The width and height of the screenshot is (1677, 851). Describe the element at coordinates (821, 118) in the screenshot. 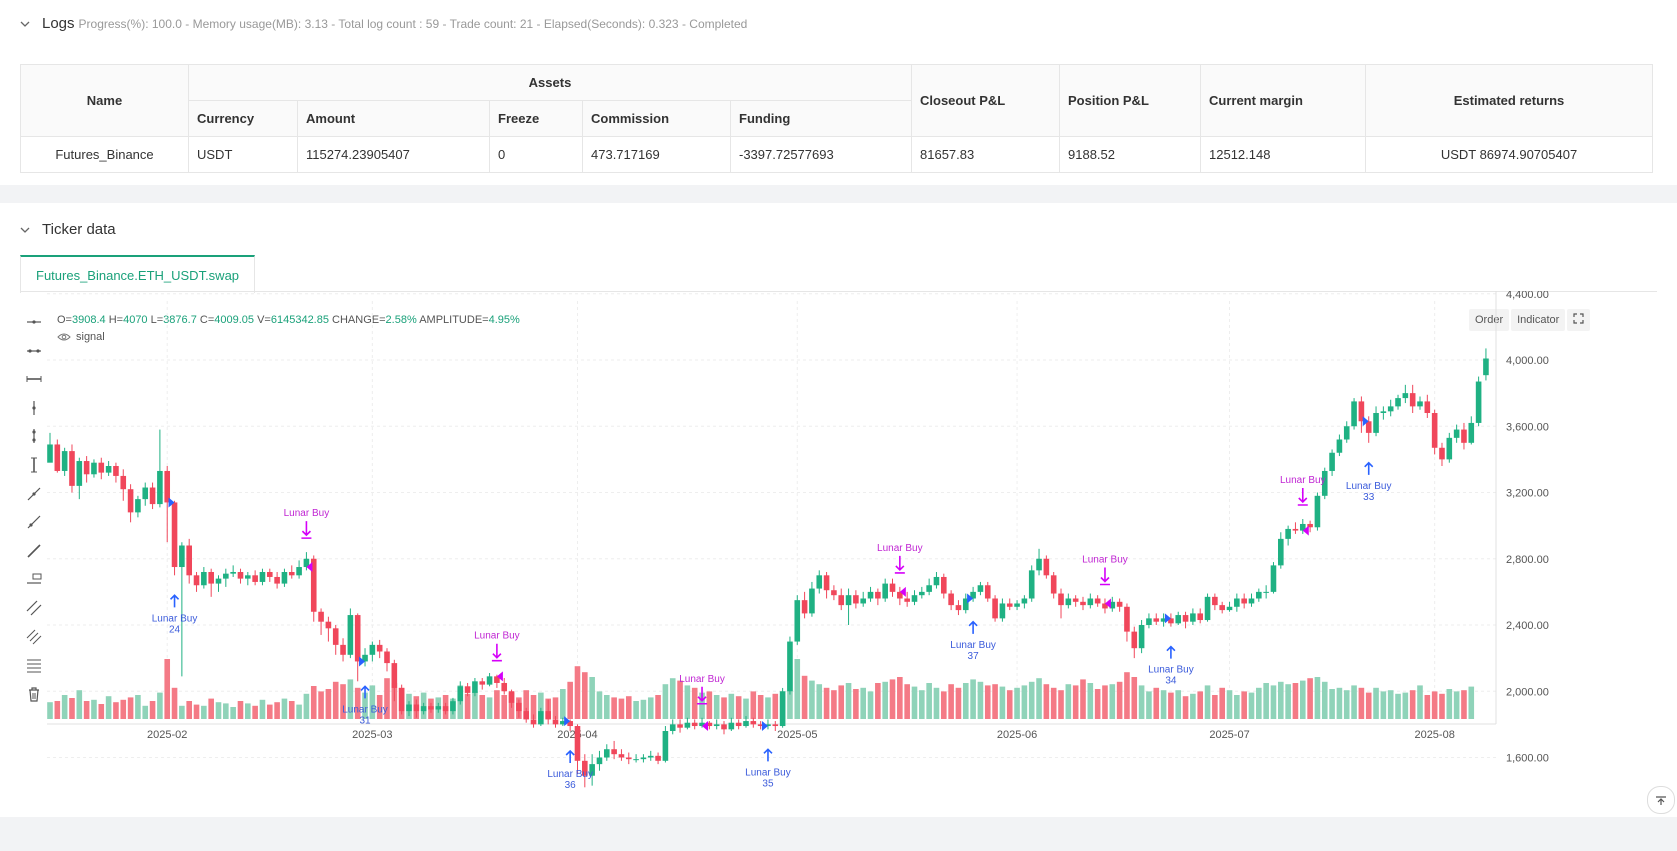

I see `header-funding: Funding` at that location.